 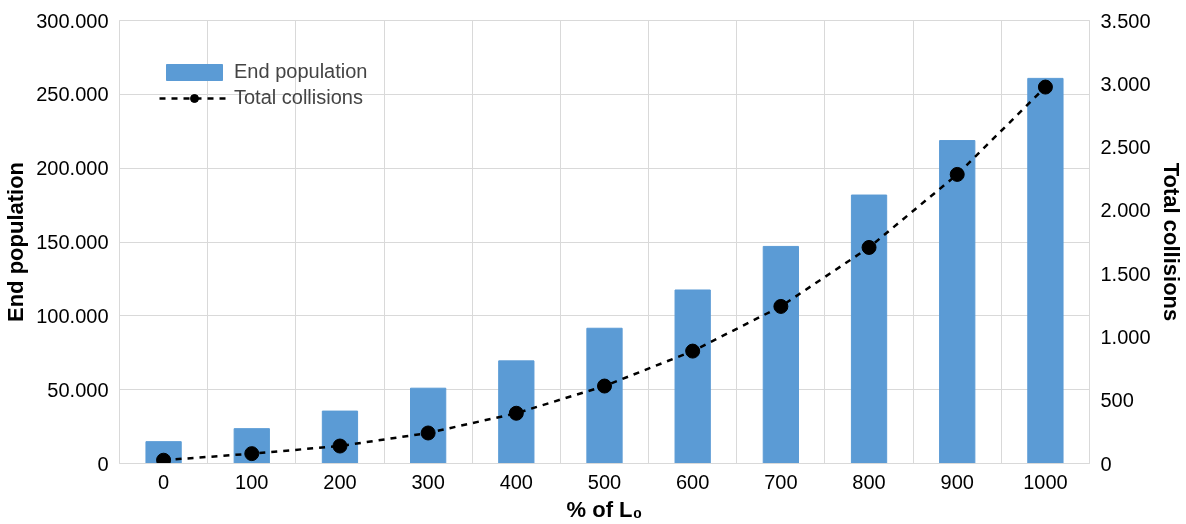 I want to click on x-tick-label: 0, so click(x=164, y=481).